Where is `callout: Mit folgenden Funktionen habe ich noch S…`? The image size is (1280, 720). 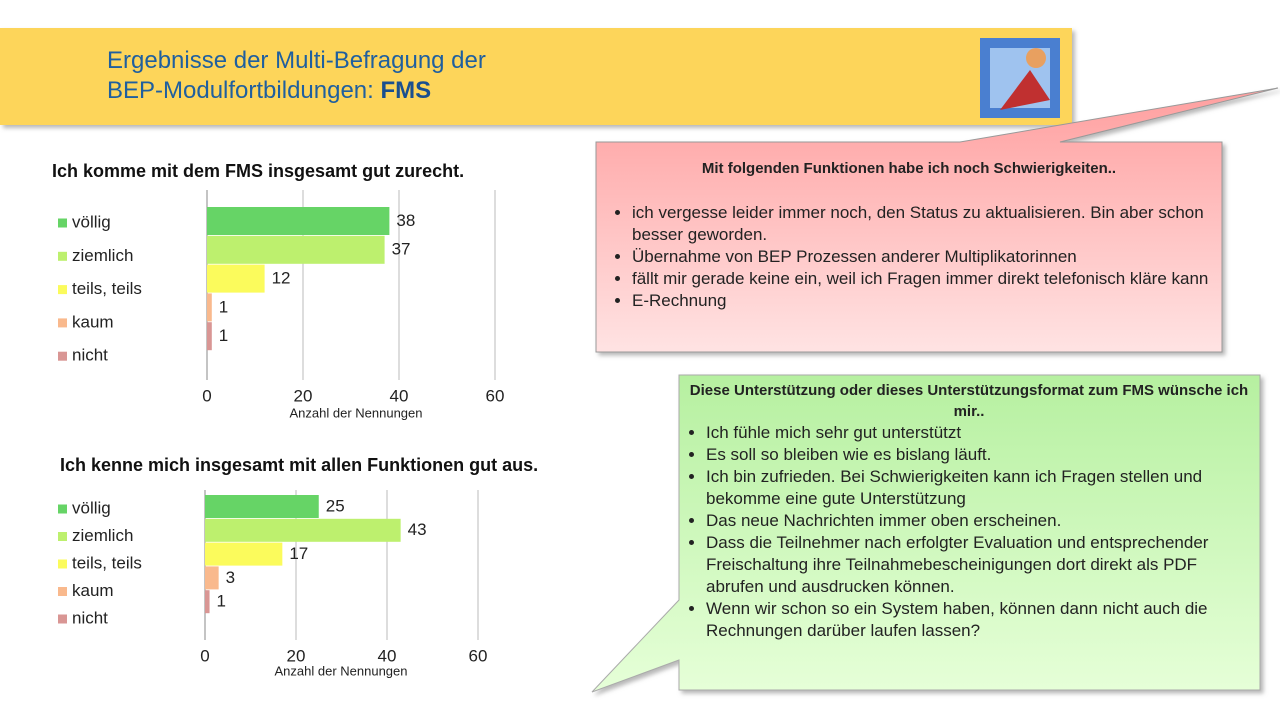 callout: Mit folgenden Funktionen habe ich noch S… is located at coordinates (909, 235).